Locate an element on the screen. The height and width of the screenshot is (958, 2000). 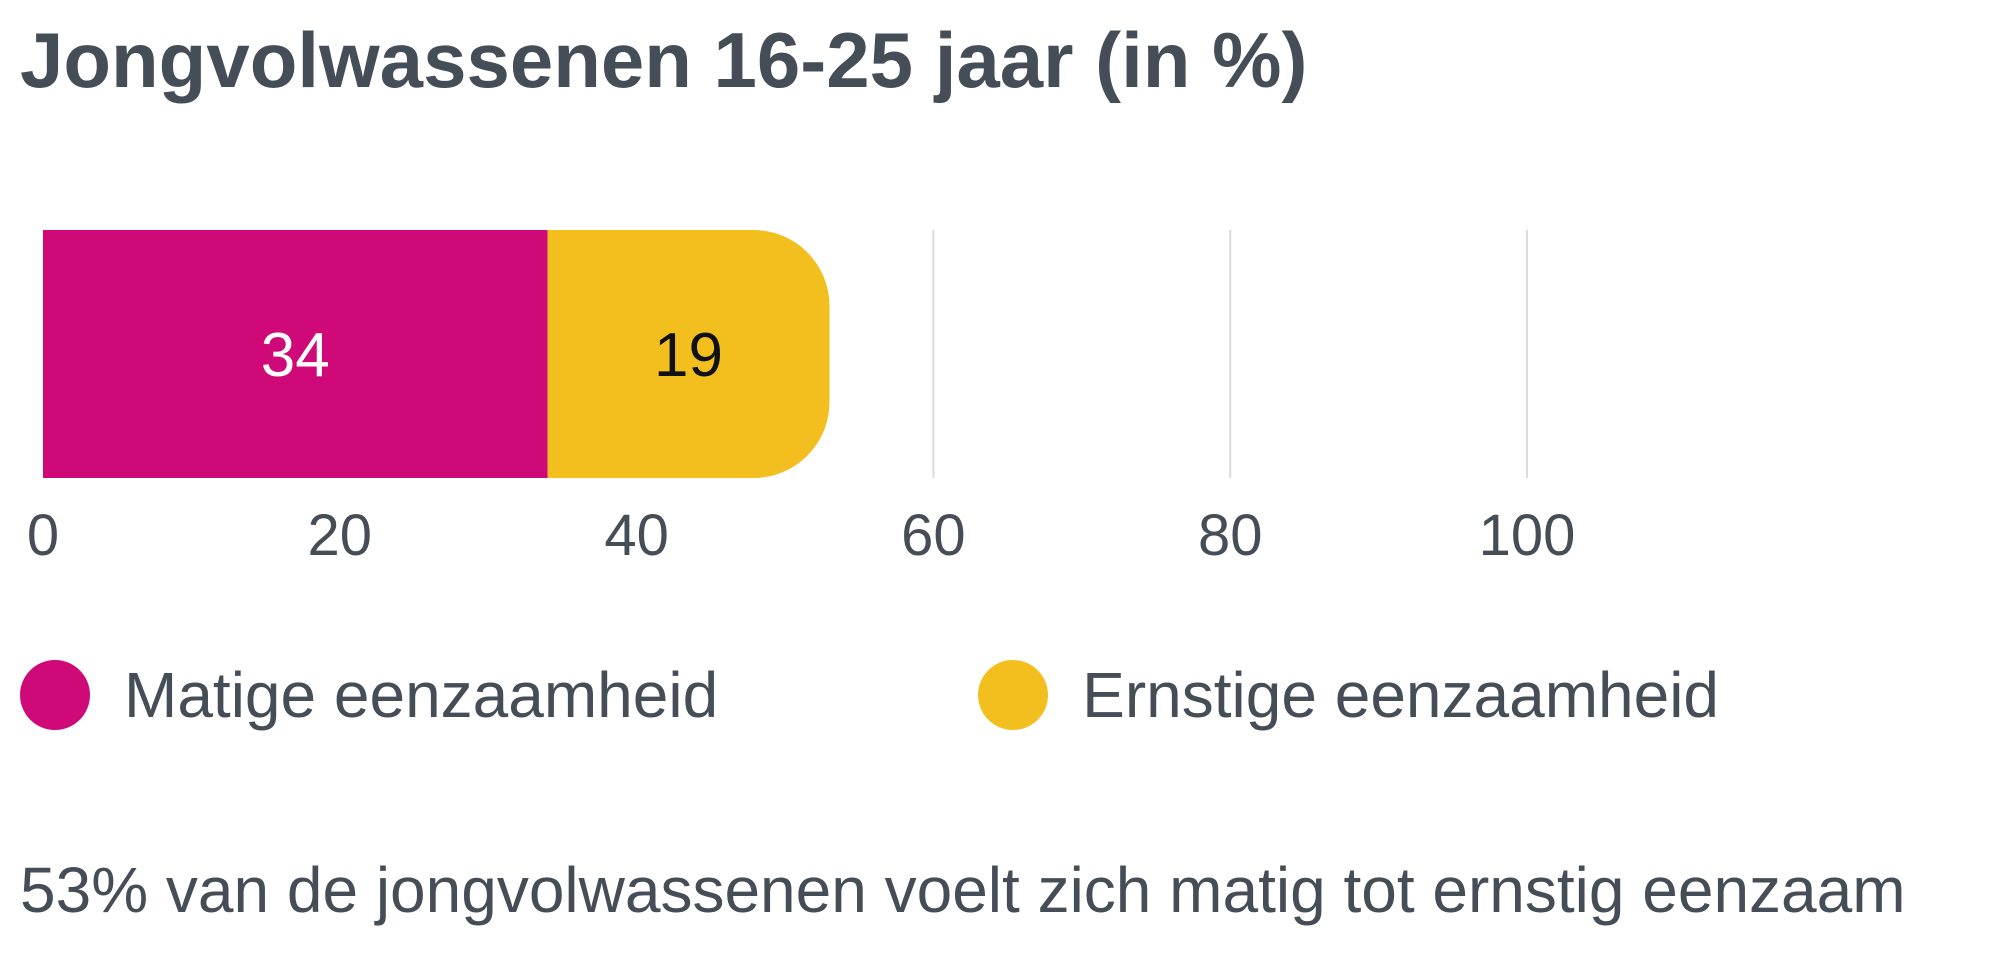
legend-label-ernstige: Ernstige eenzaamheid is located at coordinates (1400, 695).